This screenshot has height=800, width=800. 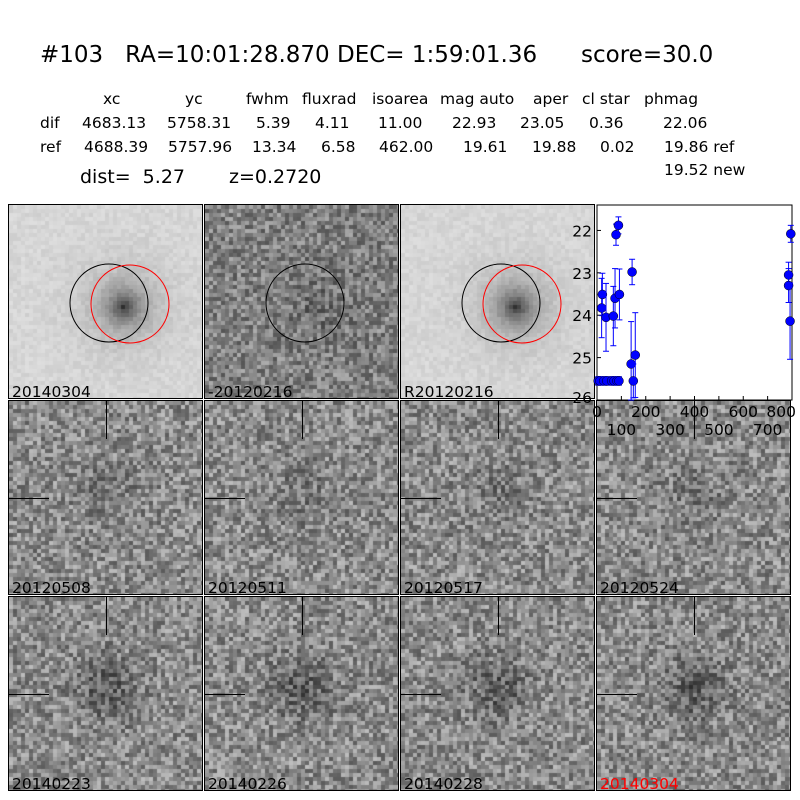 I want to click on dec: DEC= 1:59:01.36, so click(x=437, y=55).